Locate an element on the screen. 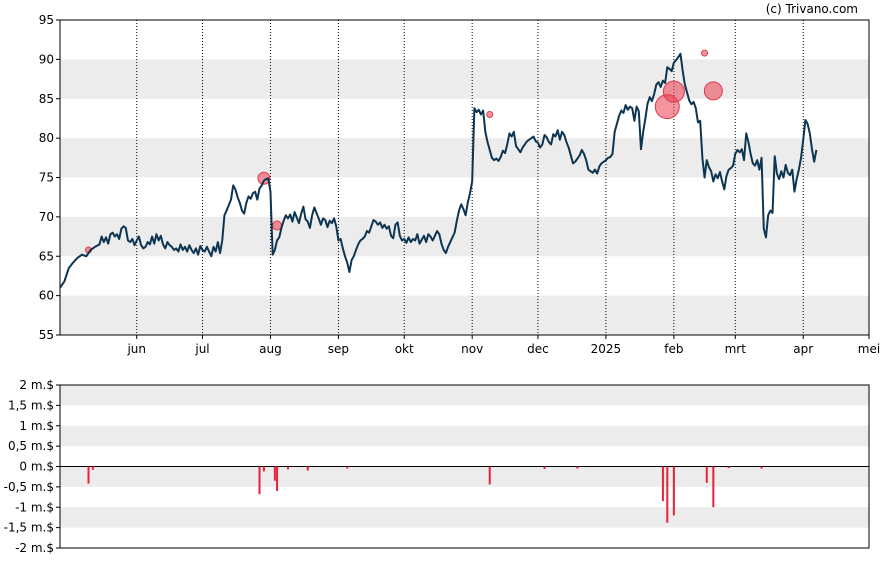 This screenshot has width=888, height=569. volume-y-tick-label: 2 m.$ is located at coordinates (36, 385).